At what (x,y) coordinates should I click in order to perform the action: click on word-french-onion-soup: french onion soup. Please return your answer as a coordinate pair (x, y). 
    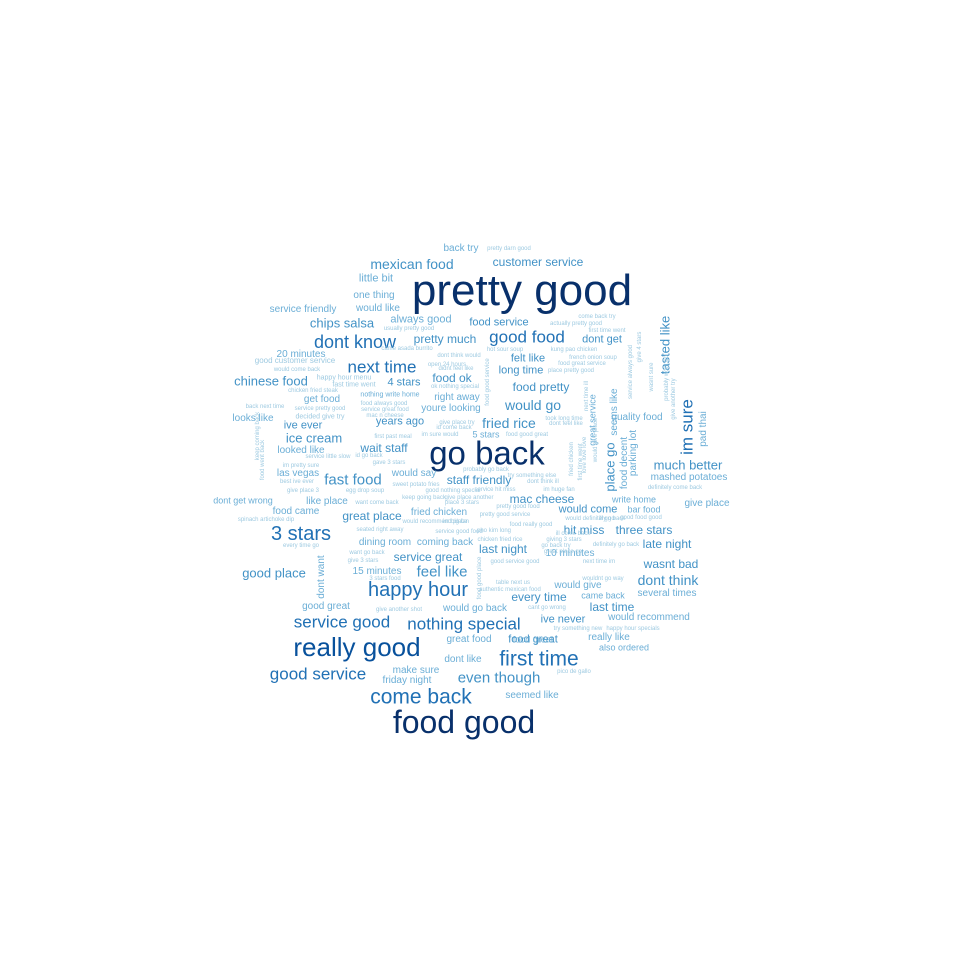
    Looking at the image, I should click on (593, 358).